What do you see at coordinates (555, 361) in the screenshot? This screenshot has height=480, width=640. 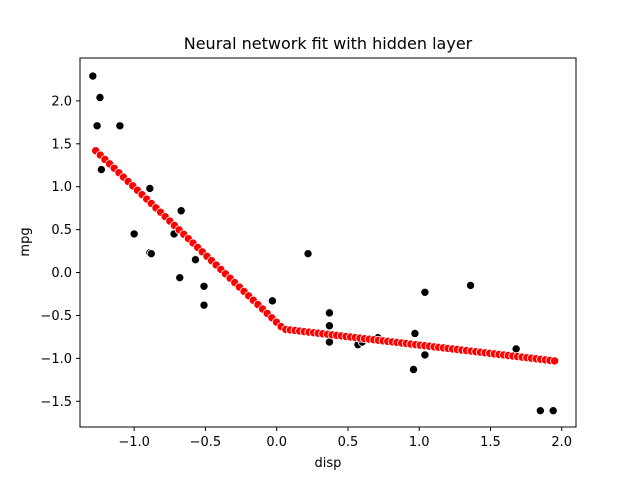 I see `fitted-point` at bounding box center [555, 361].